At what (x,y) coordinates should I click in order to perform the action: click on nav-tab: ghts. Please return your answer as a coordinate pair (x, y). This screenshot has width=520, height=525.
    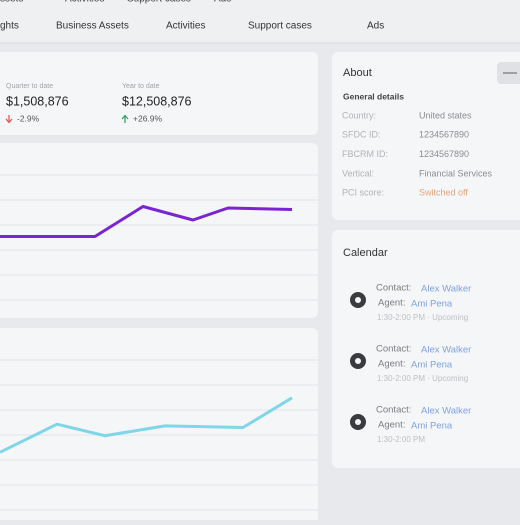
    Looking at the image, I should click on (9, 26).